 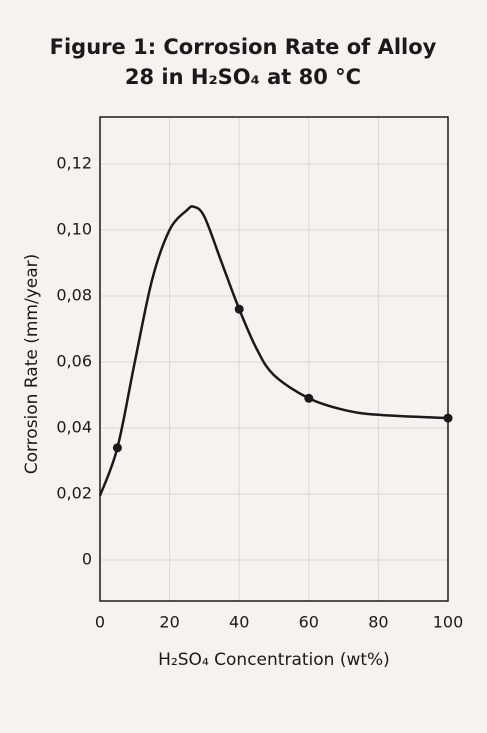 What do you see at coordinates (378, 622) in the screenshot?
I see `x-tick-label: 80` at bounding box center [378, 622].